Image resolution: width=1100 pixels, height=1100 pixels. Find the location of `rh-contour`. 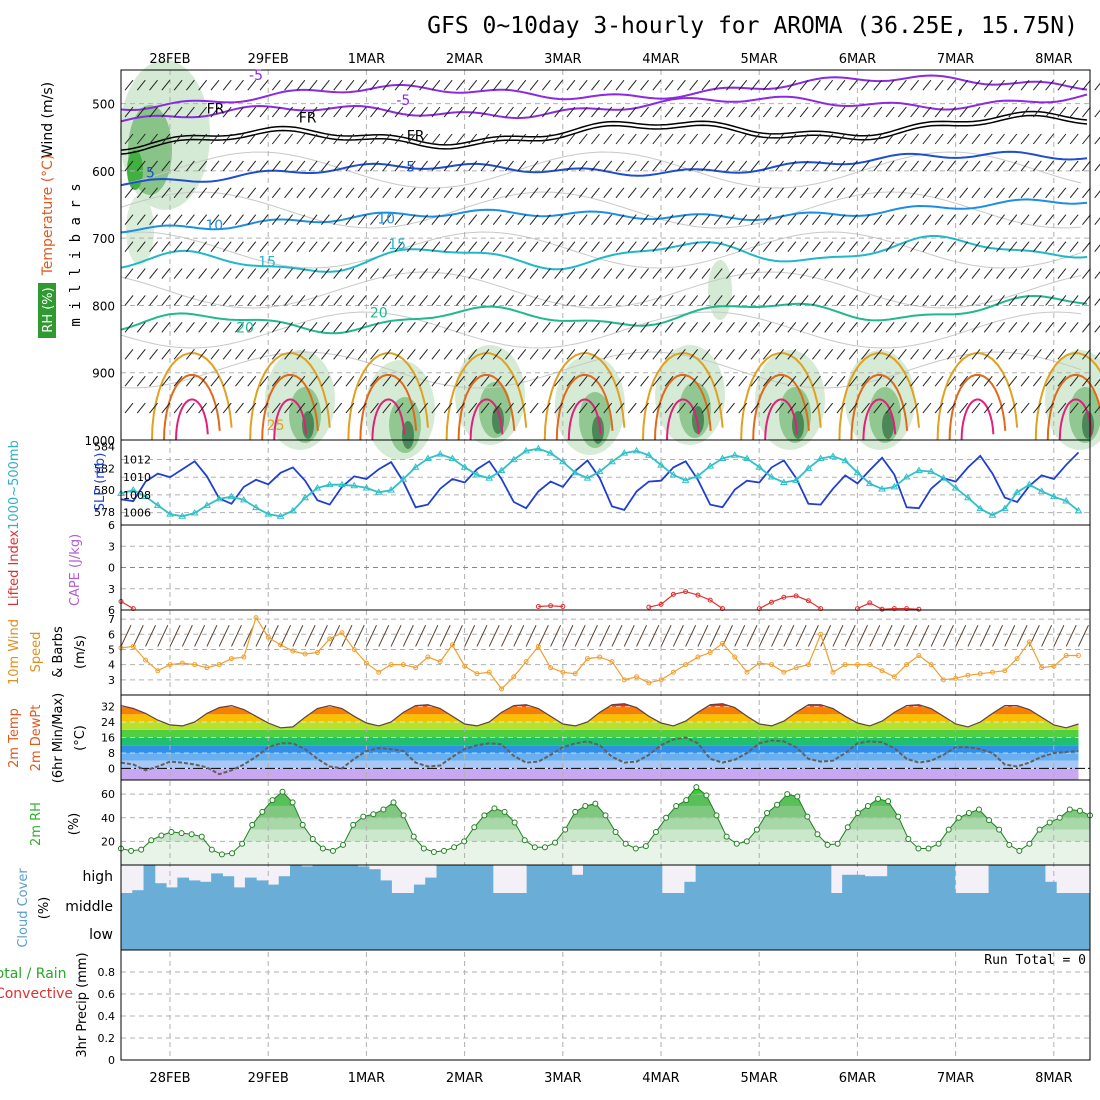

rh-contour is located at coordinates (601, 330).